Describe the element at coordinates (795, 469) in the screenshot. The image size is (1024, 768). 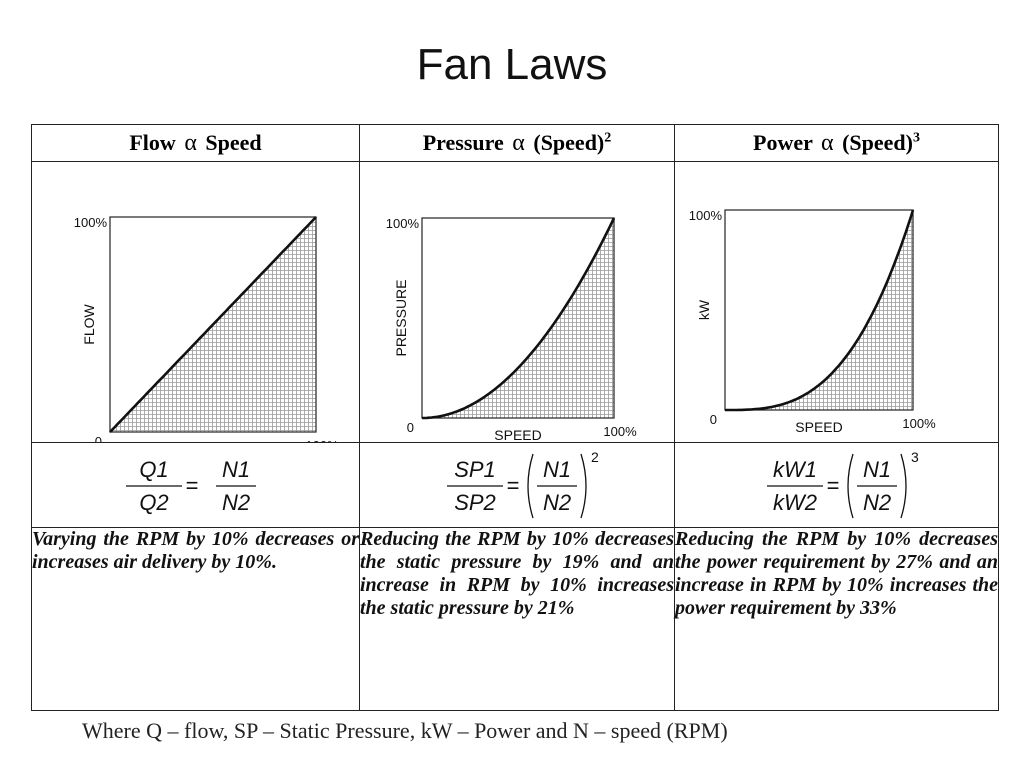
I see `numerator-left: kW1` at that location.